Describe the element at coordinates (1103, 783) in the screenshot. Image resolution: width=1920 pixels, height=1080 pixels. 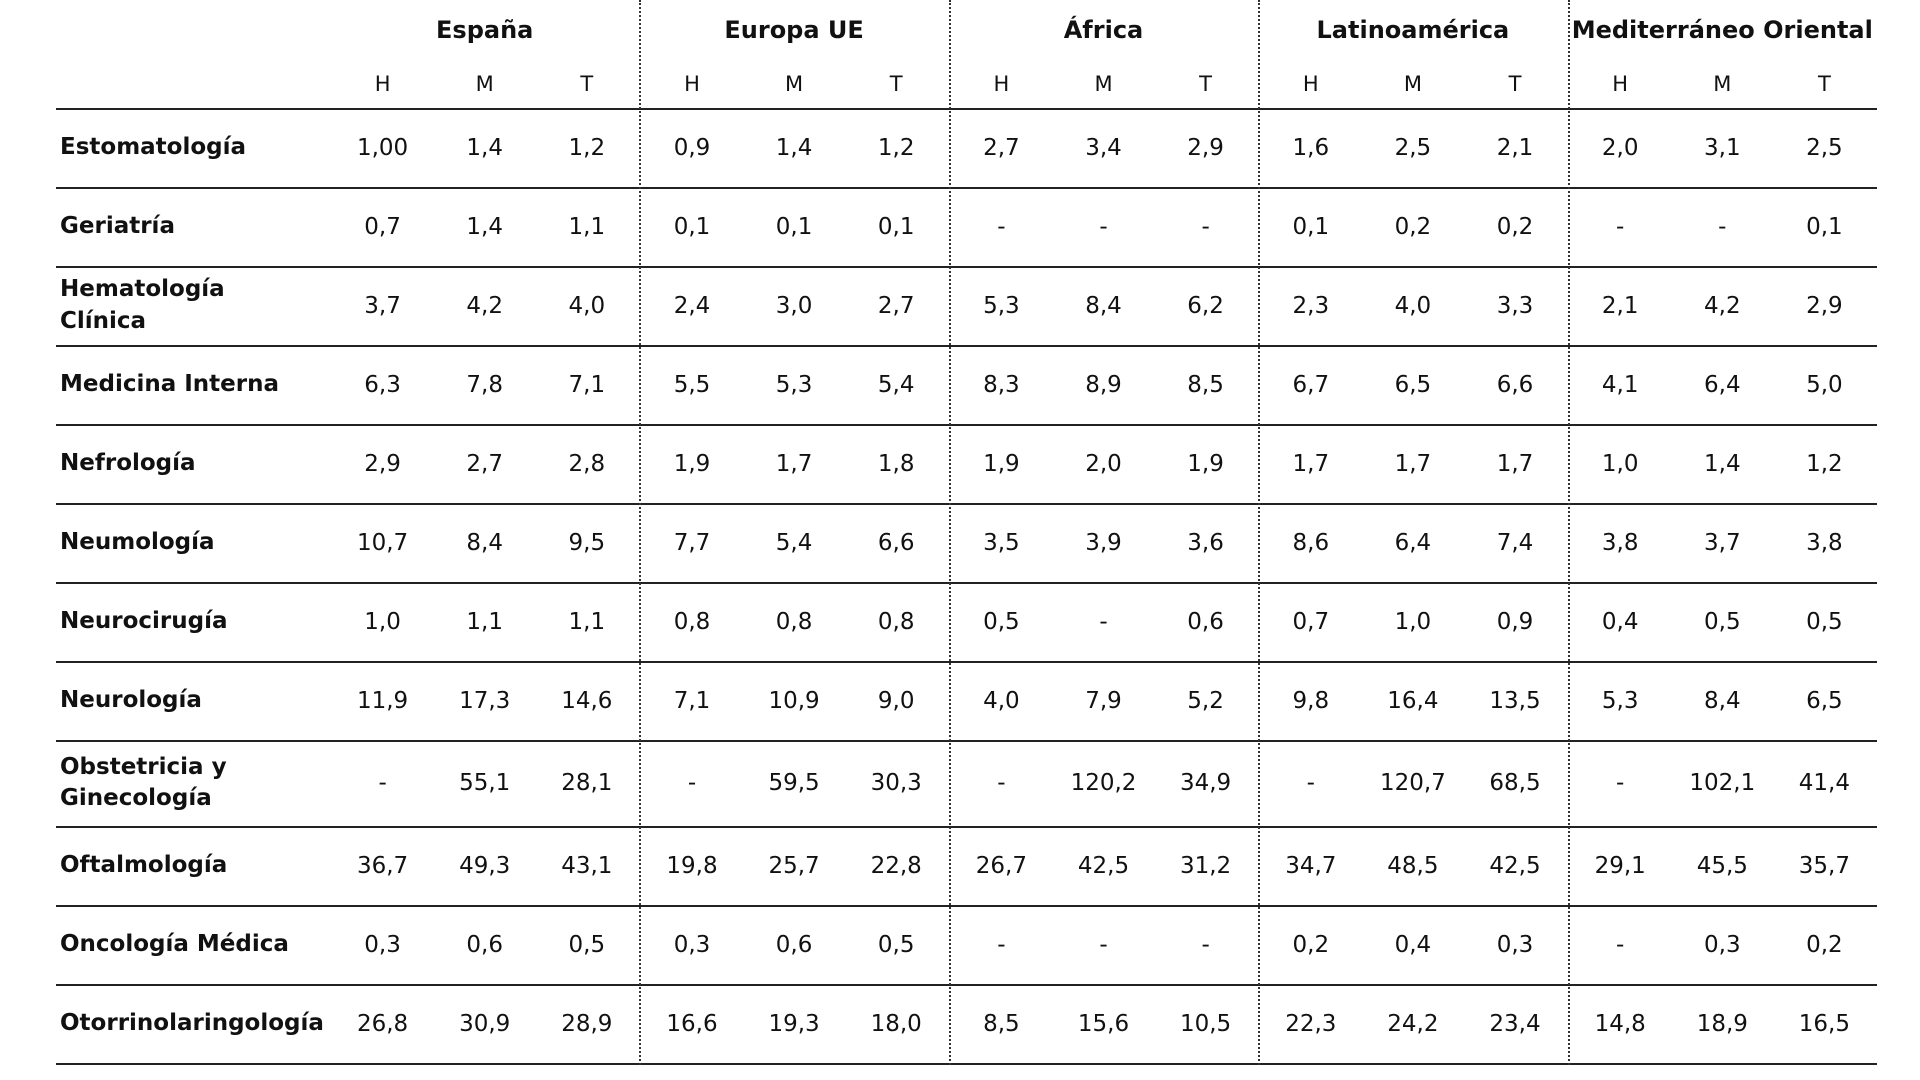
I see `value-cell: 120,2` at that location.